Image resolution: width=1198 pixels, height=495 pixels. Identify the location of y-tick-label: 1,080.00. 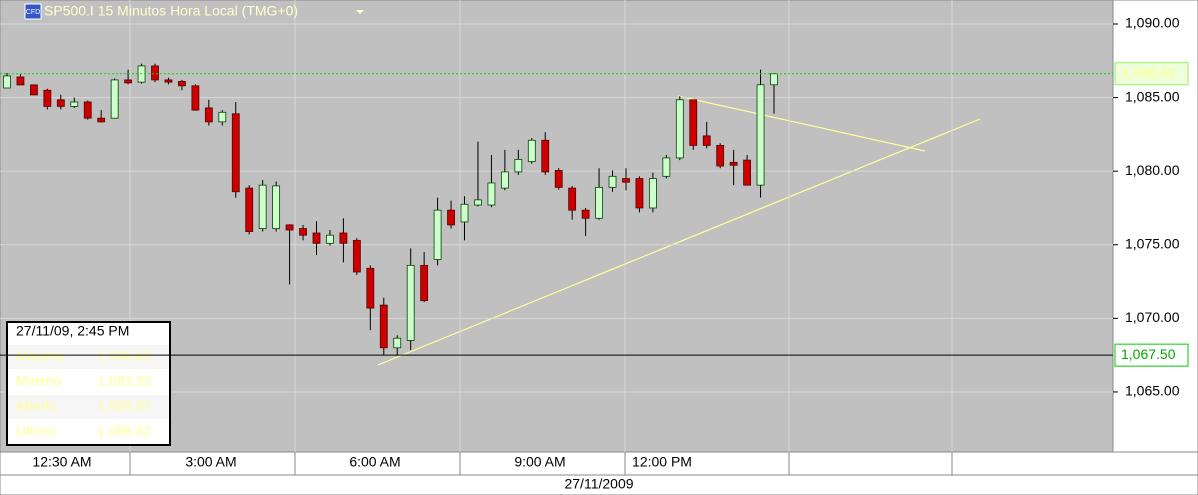
(1152, 170).